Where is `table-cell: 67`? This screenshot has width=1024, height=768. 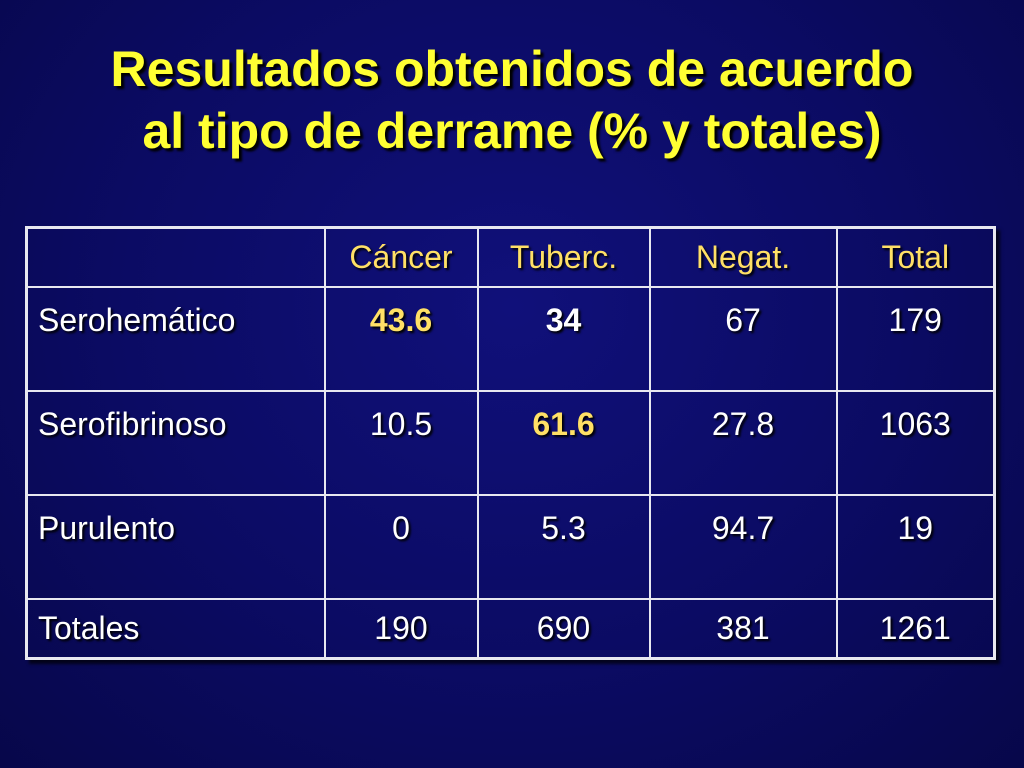 table-cell: 67 is located at coordinates (743, 339).